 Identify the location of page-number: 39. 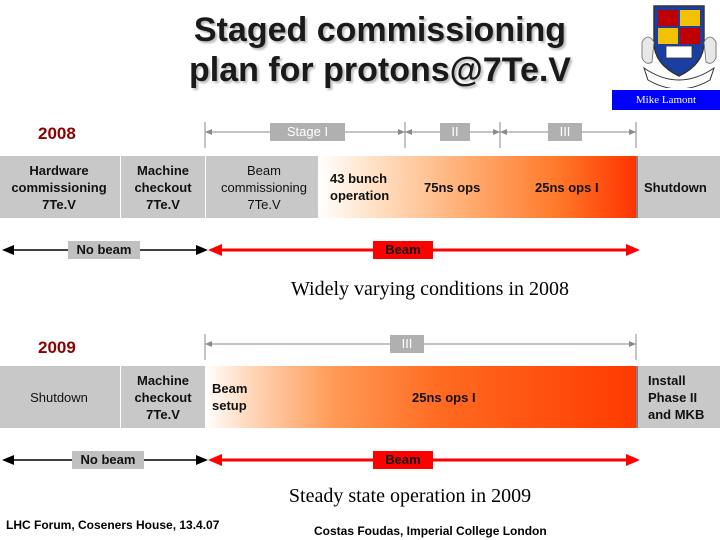
(669, 503).